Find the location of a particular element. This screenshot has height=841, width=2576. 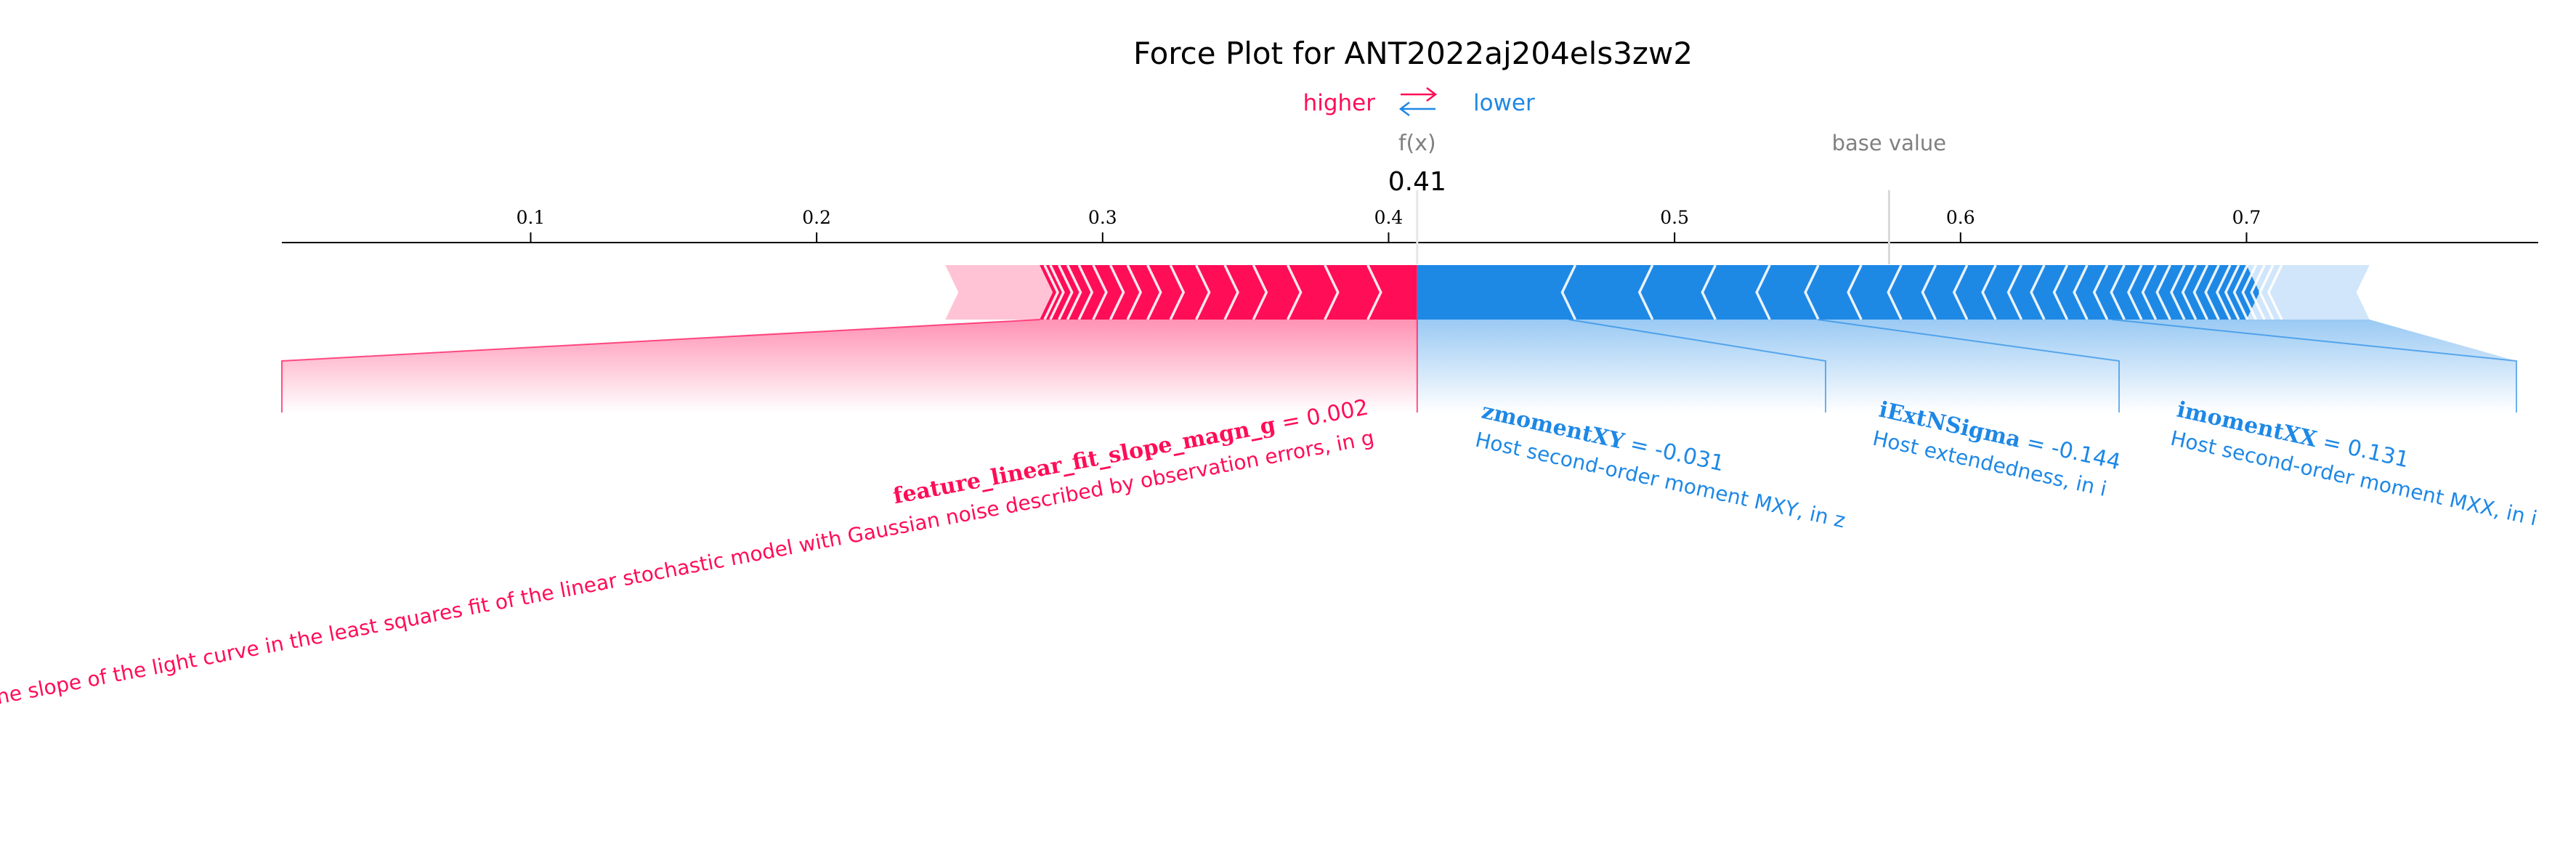

lower-shade is located at coordinates (1967, 366).